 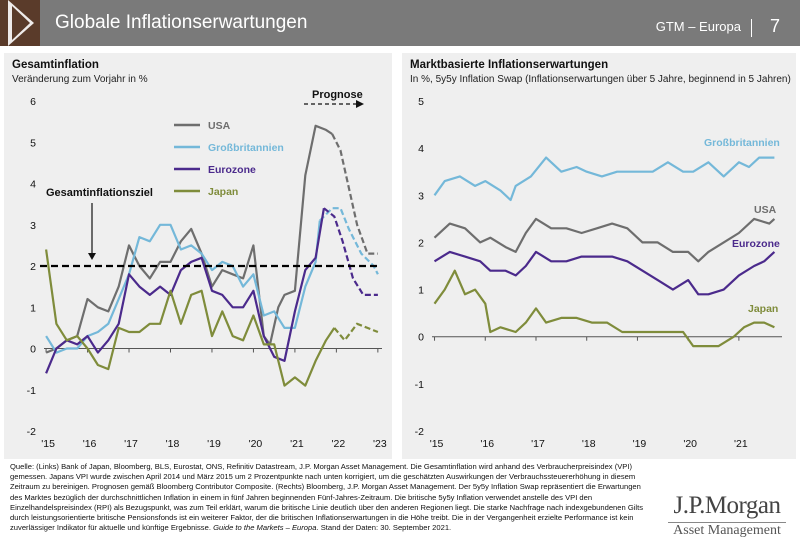 I want to click on left-chart-subtitle: Veränderung zum Vorjahr in %, so click(x=80, y=79).